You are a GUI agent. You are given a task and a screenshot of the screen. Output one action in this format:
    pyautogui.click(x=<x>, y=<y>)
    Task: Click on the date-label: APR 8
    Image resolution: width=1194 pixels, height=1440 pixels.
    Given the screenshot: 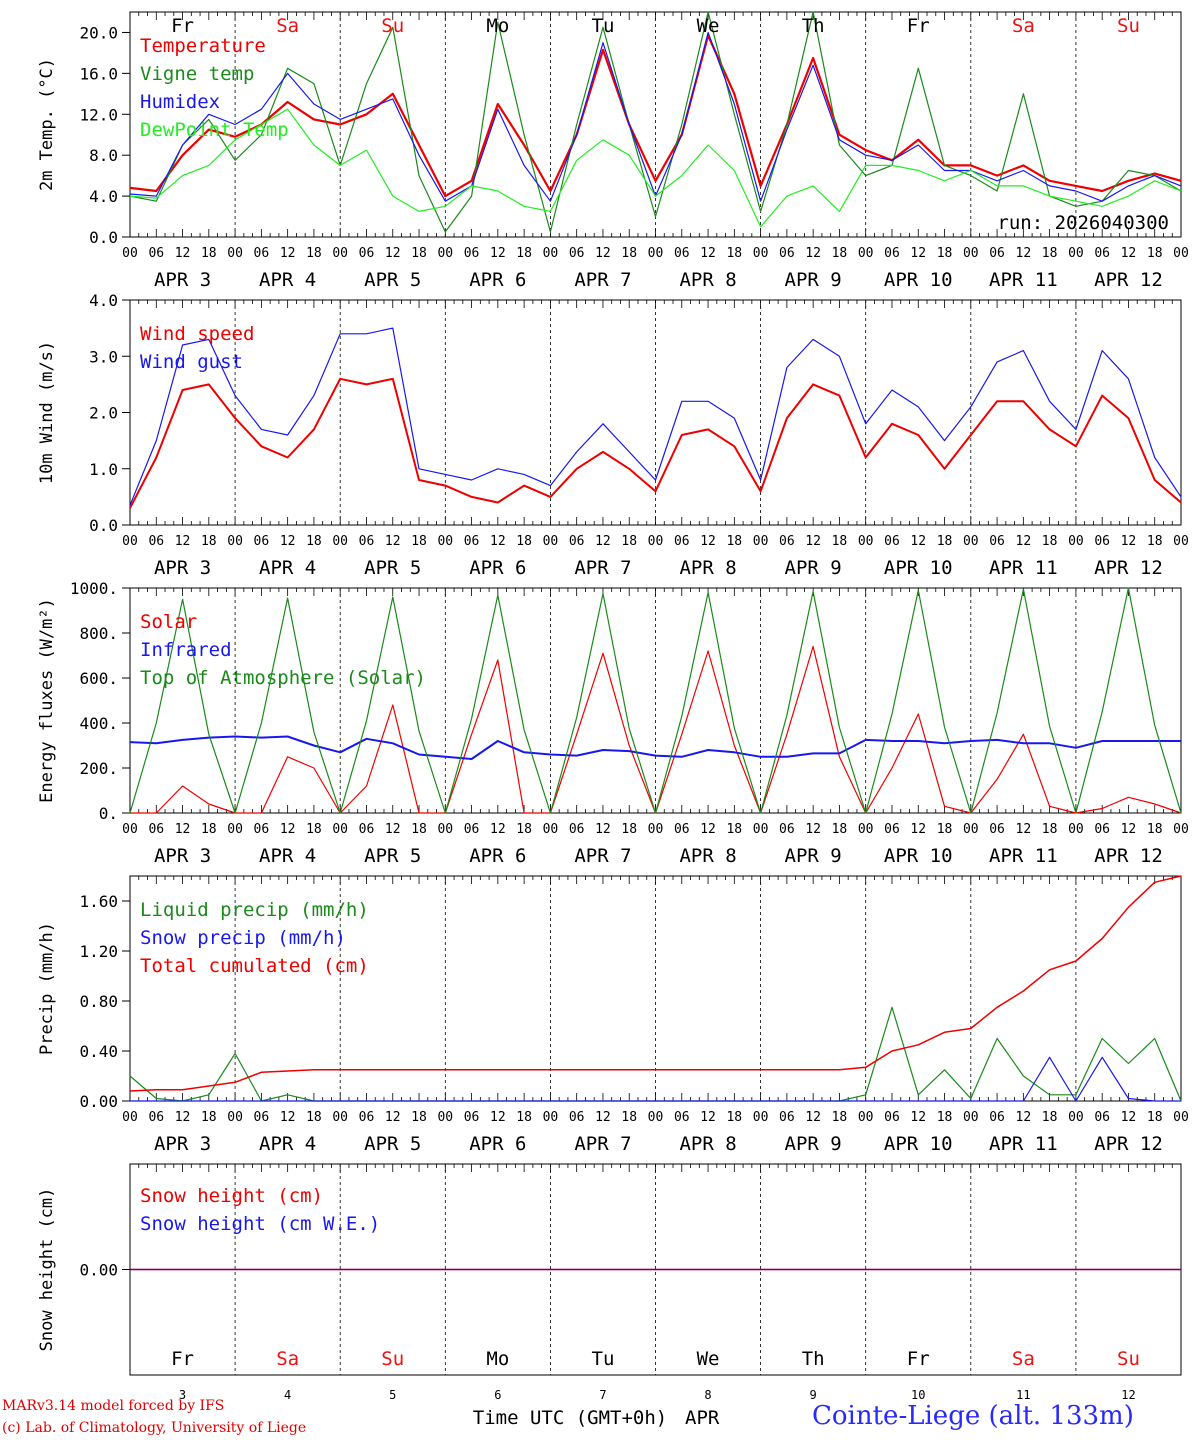 What is the action you would take?
    pyautogui.click(x=707, y=856)
    